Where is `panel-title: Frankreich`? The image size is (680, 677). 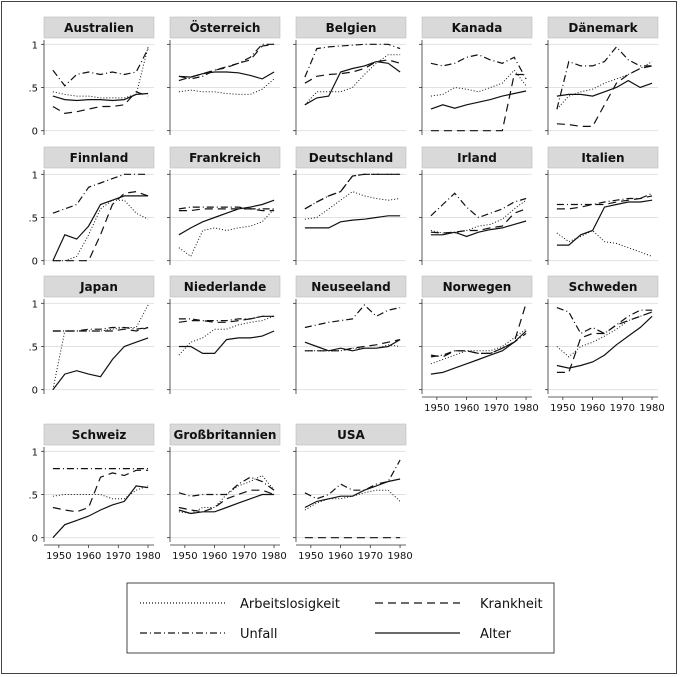
panel-title: Frankreich is located at coordinates (225, 158).